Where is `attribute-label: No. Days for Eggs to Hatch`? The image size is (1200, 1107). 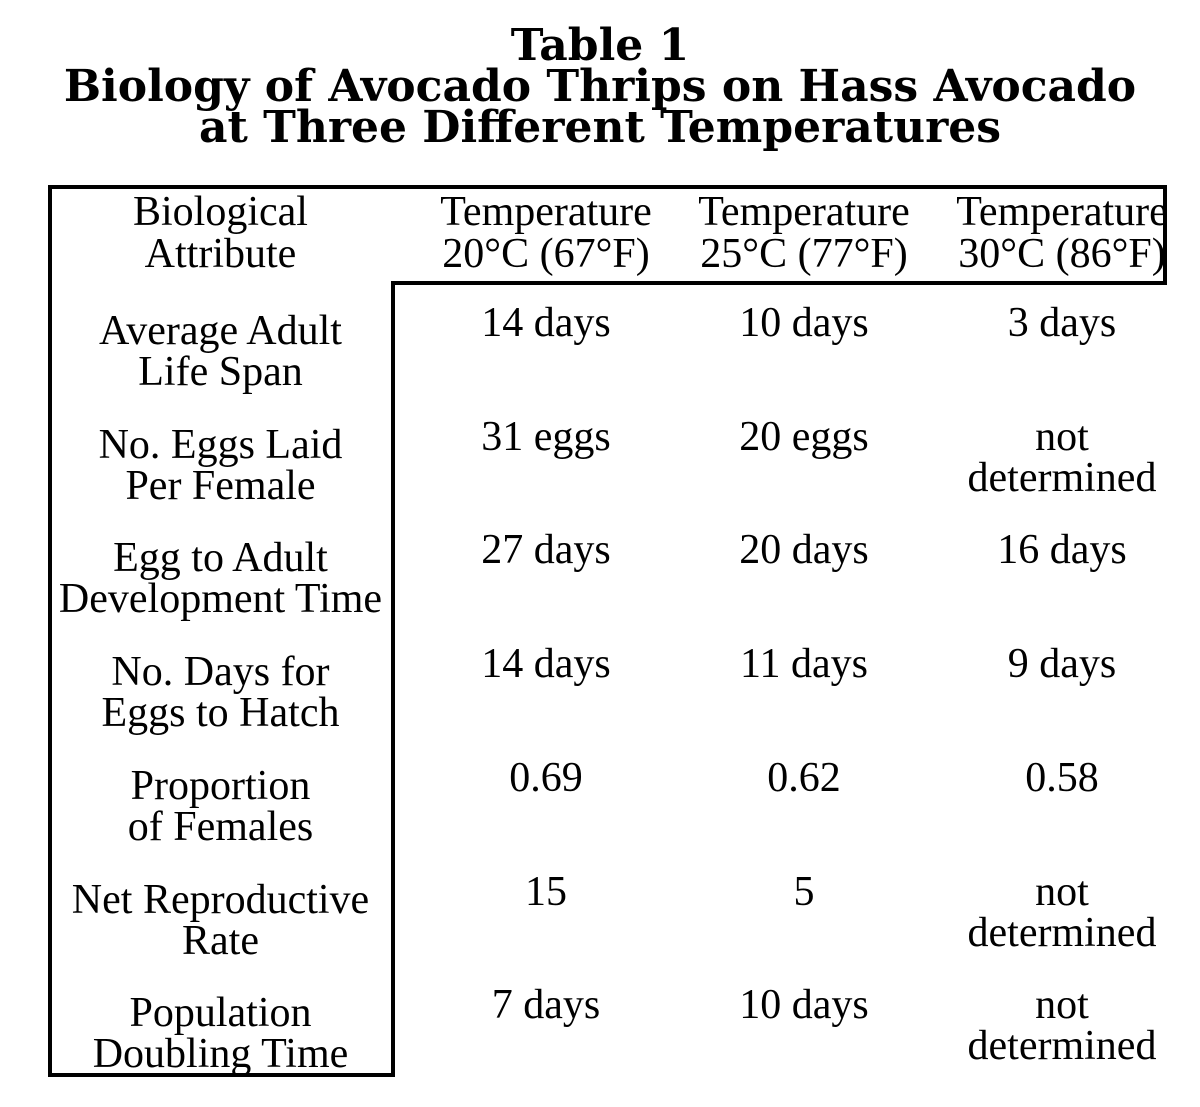
attribute-label: No. Days for Eggs to Hatch is located at coordinates (220, 693).